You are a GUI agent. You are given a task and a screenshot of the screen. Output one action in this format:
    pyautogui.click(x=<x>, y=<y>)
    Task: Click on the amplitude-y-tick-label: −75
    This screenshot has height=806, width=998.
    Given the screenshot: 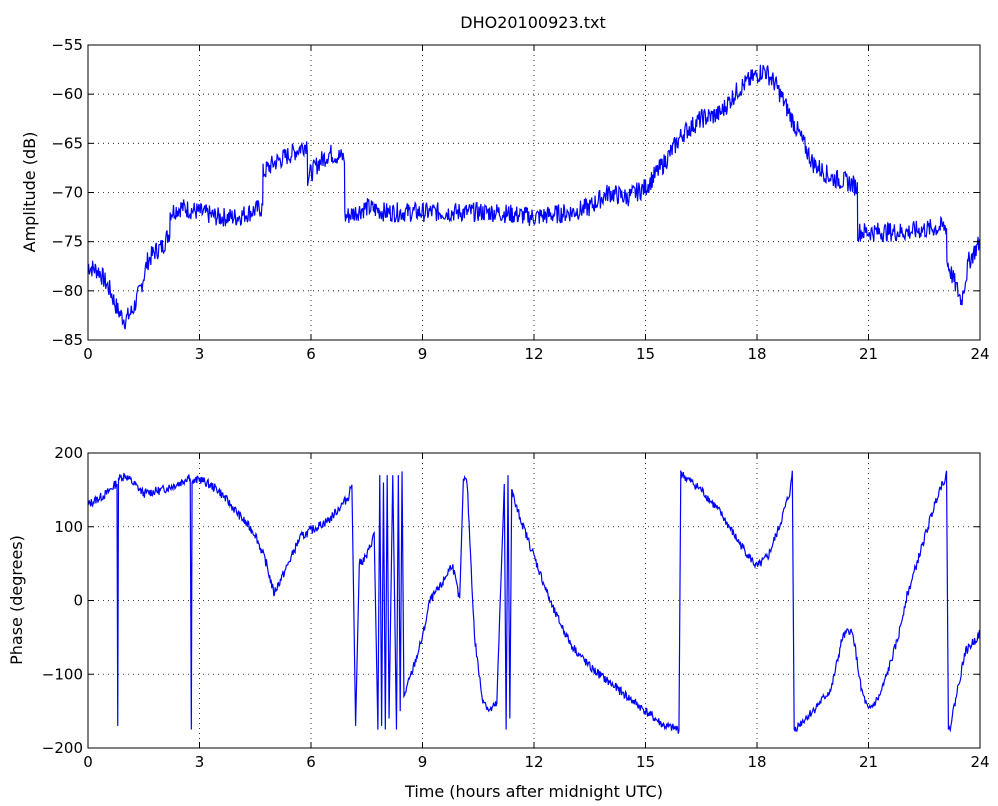 What is the action you would take?
    pyautogui.click(x=67, y=242)
    